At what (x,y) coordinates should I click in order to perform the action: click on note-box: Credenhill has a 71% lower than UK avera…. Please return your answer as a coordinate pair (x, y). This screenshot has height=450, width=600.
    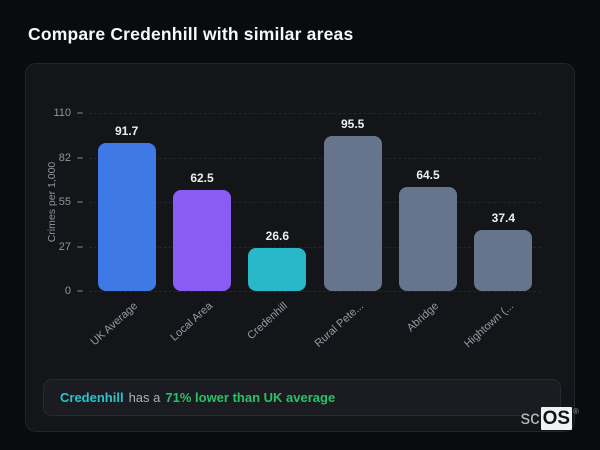
    Looking at the image, I should click on (302, 397).